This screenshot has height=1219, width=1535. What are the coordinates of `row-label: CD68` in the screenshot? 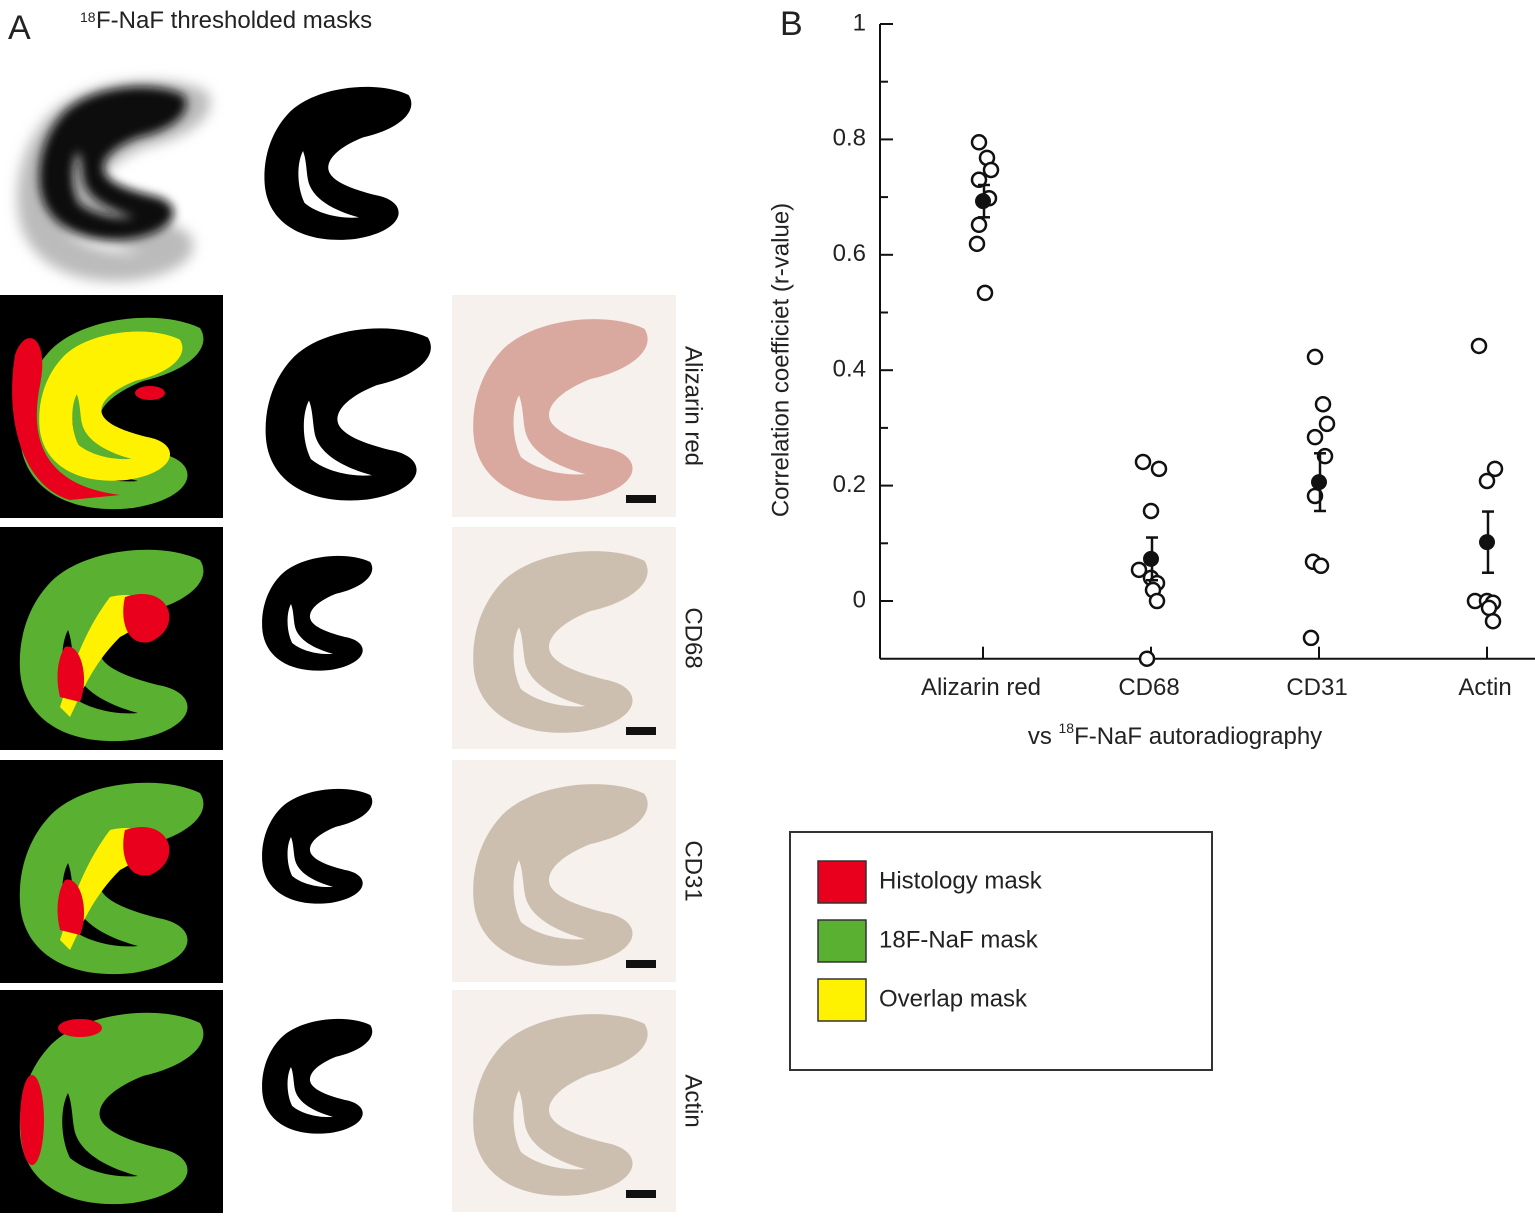 It's located at (693, 637).